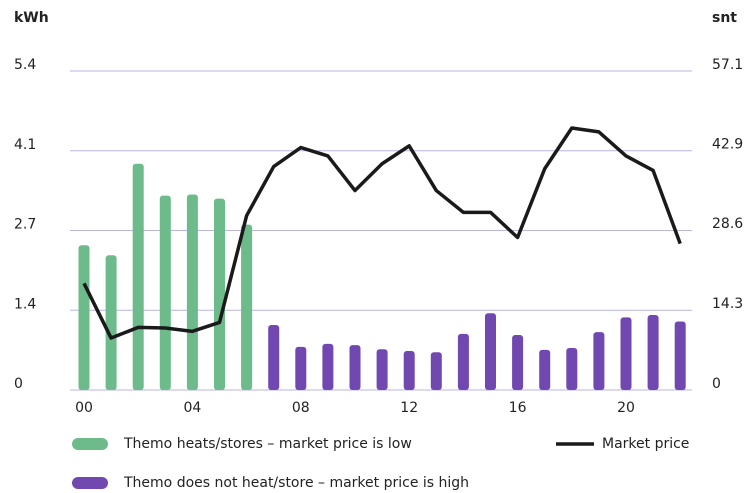  I want to click on y2-tick-label: 0, so click(716, 384).